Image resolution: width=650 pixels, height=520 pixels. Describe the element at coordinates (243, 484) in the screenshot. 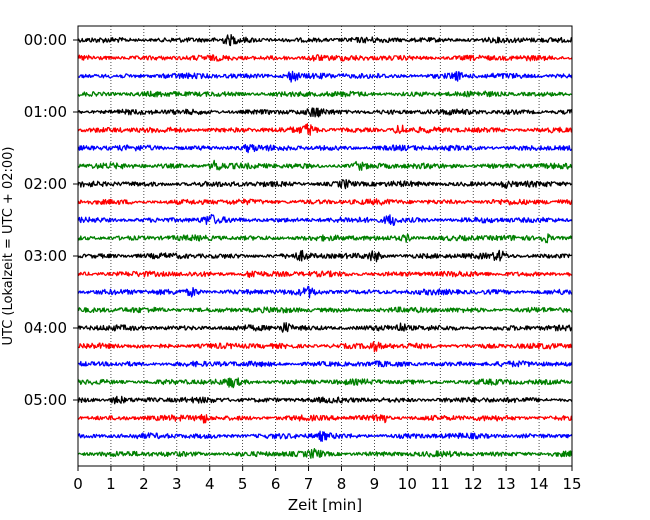

I see `x-tick-label: 5` at that location.